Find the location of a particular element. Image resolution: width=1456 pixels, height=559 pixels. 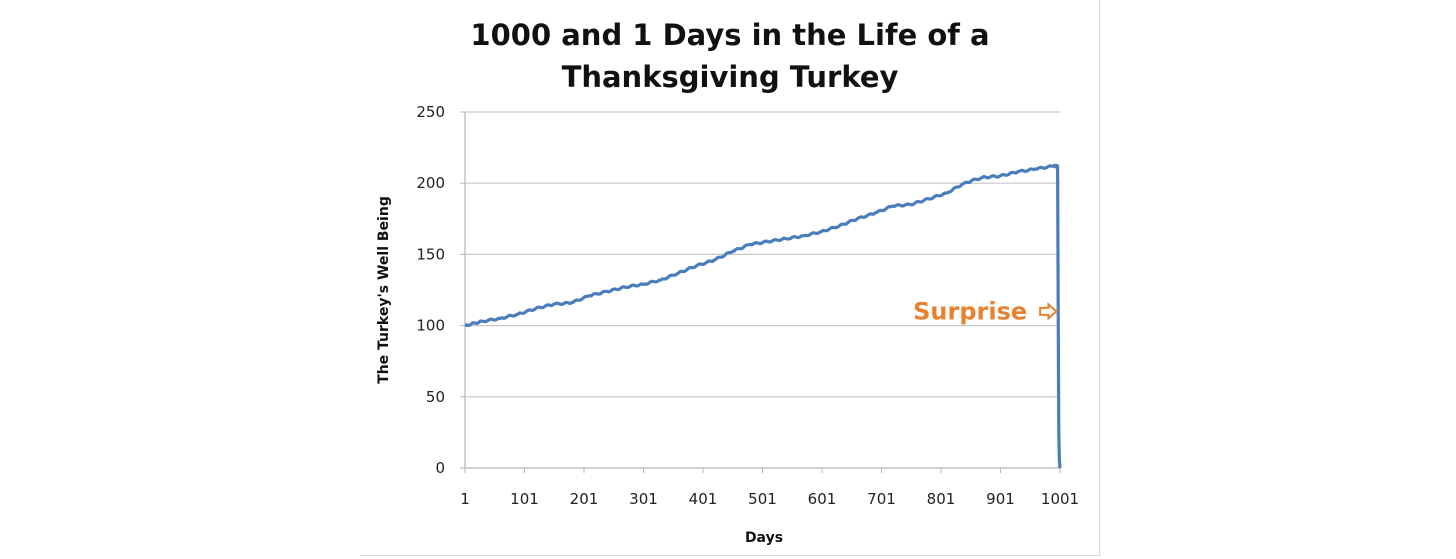

annotation-arrow is located at coordinates (1048, 311).